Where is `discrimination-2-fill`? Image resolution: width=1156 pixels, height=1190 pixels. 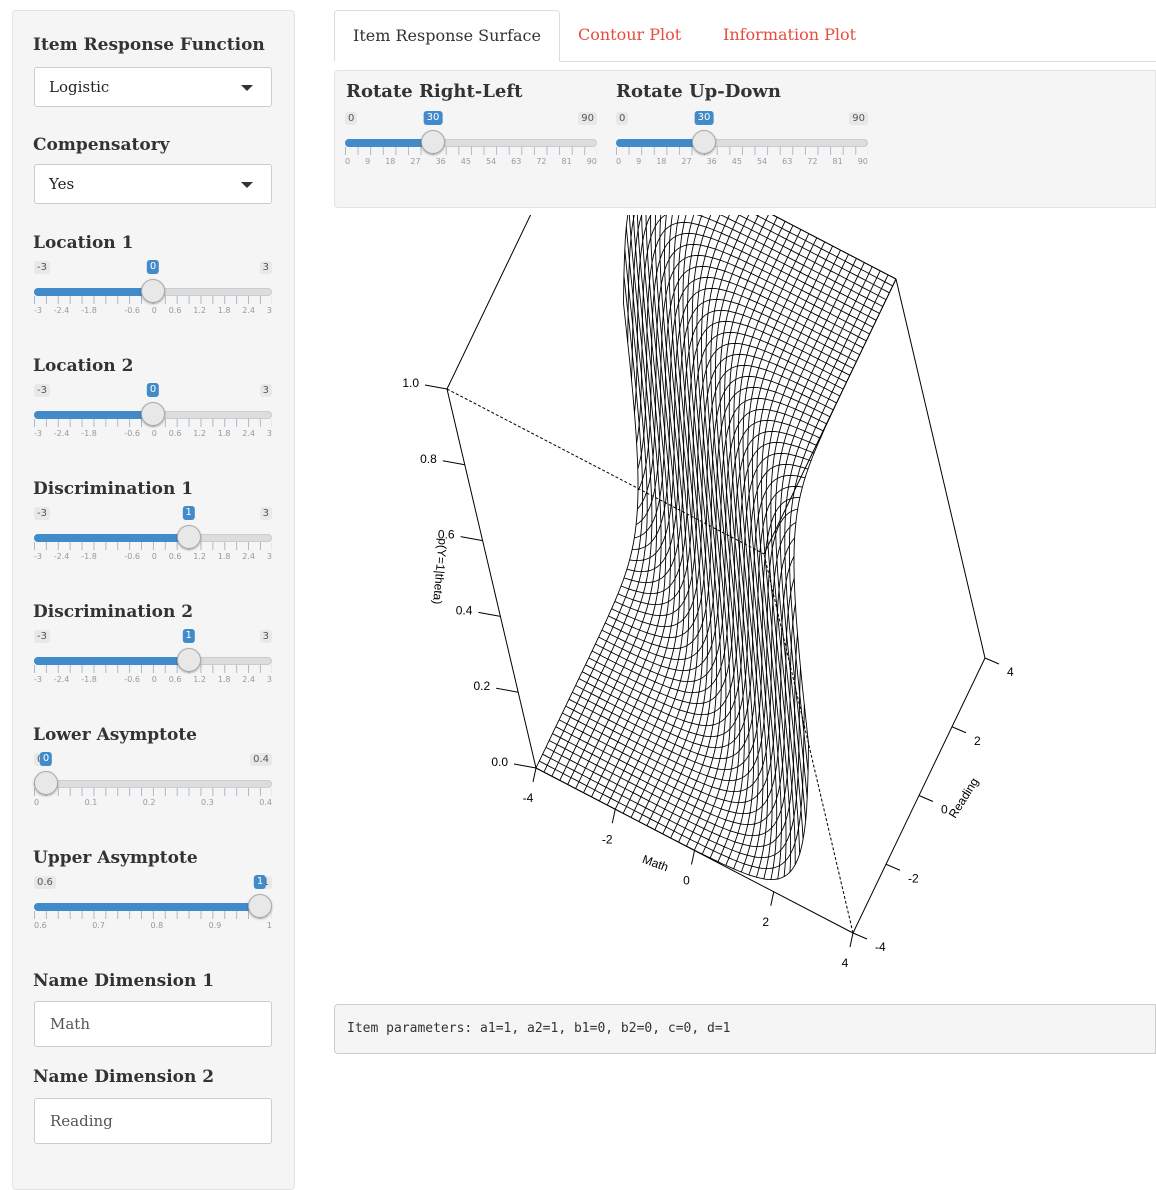 discrimination-2-fill is located at coordinates (111, 661).